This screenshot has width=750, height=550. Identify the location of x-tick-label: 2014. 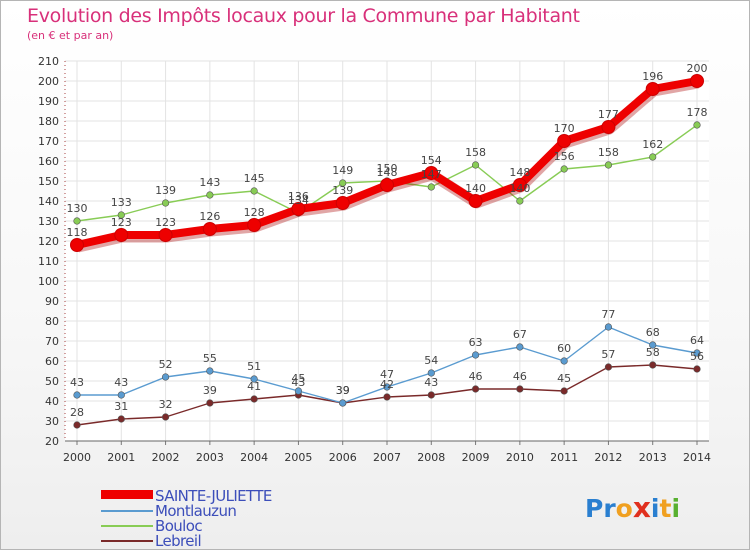
(697, 457).